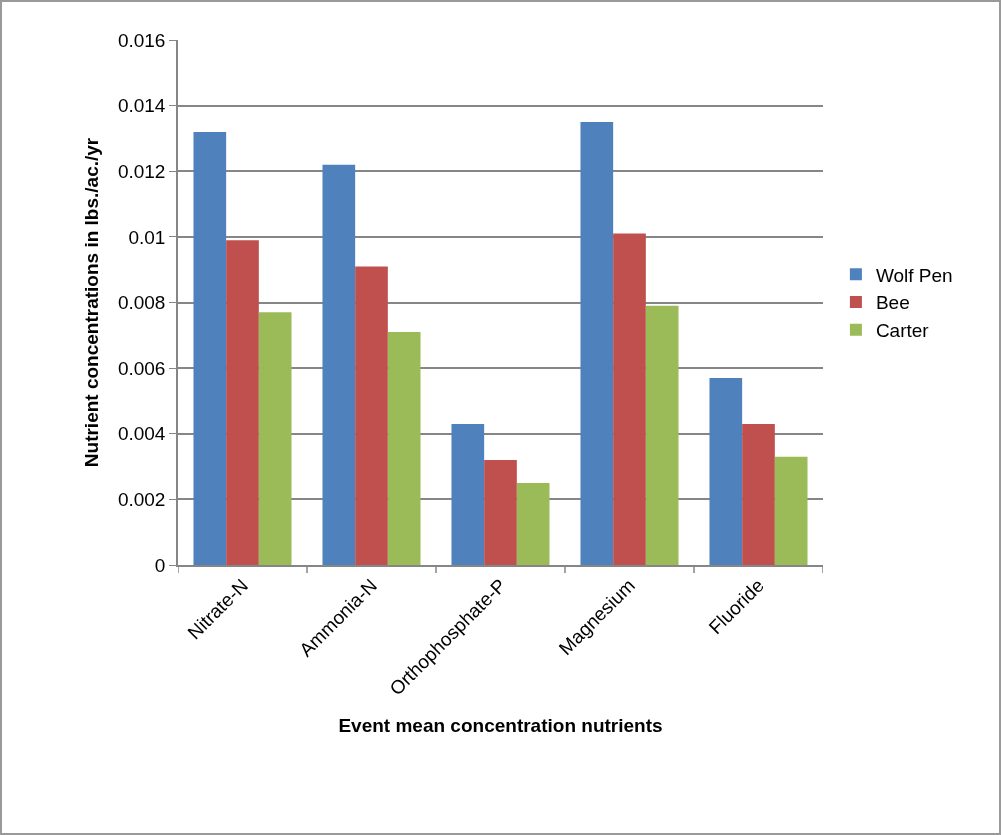 The height and width of the screenshot is (835, 1001). What do you see at coordinates (141, 40) in the screenshot?
I see `y-tick-label: 0.016` at bounding box center [141, 40].